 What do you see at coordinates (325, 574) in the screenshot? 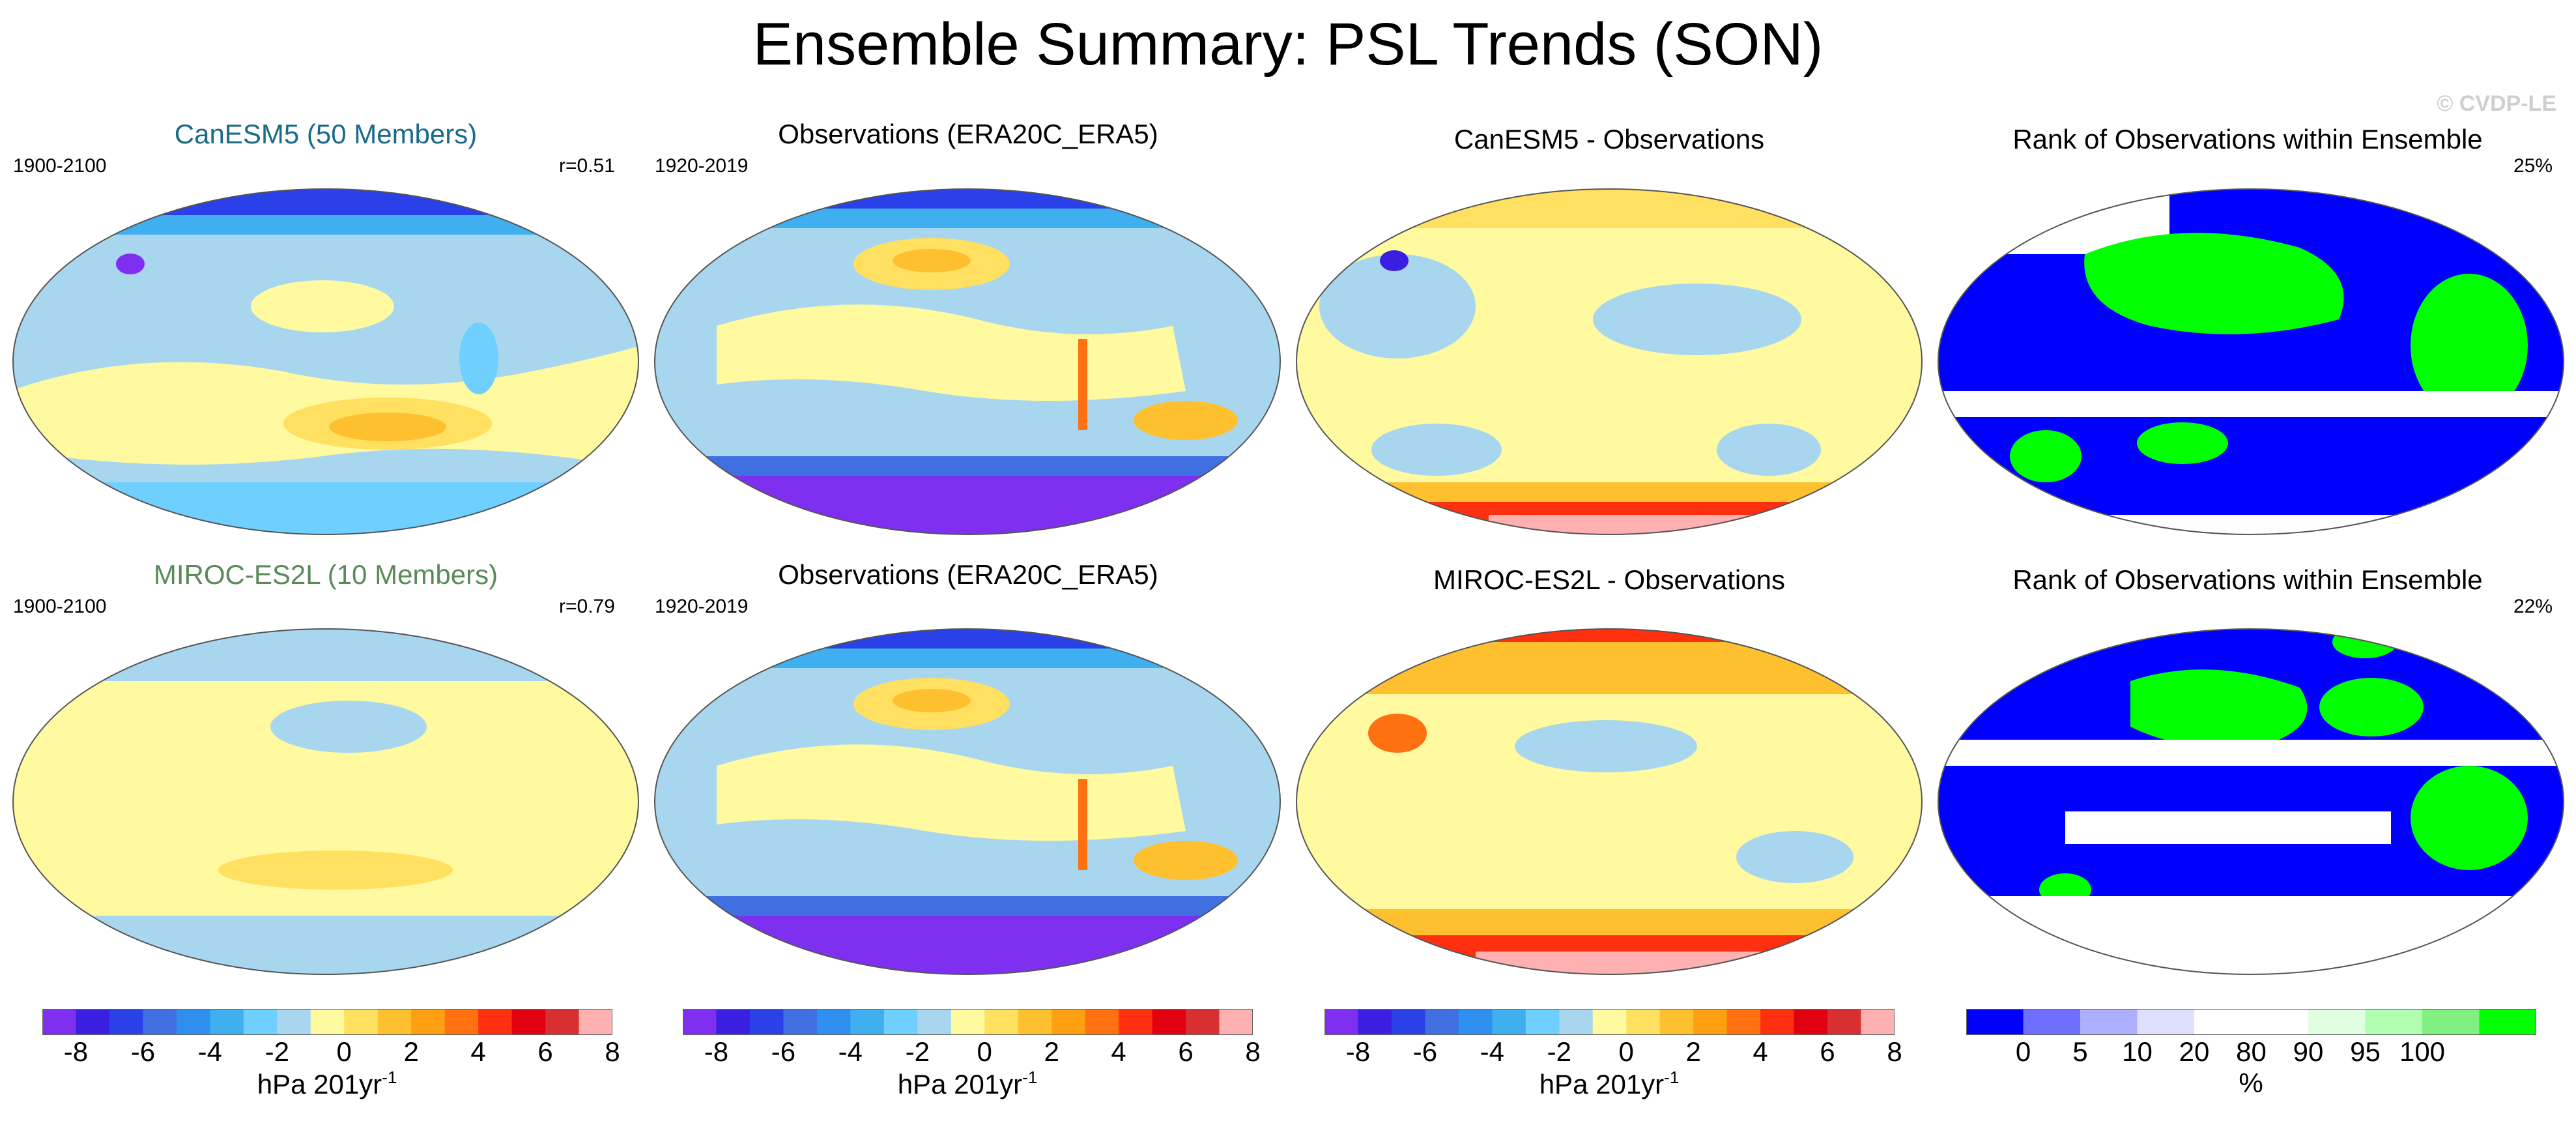
I see `panel-title-model-2: MIROC-ES2L (10 Members)` at bounding box center [325, 574].